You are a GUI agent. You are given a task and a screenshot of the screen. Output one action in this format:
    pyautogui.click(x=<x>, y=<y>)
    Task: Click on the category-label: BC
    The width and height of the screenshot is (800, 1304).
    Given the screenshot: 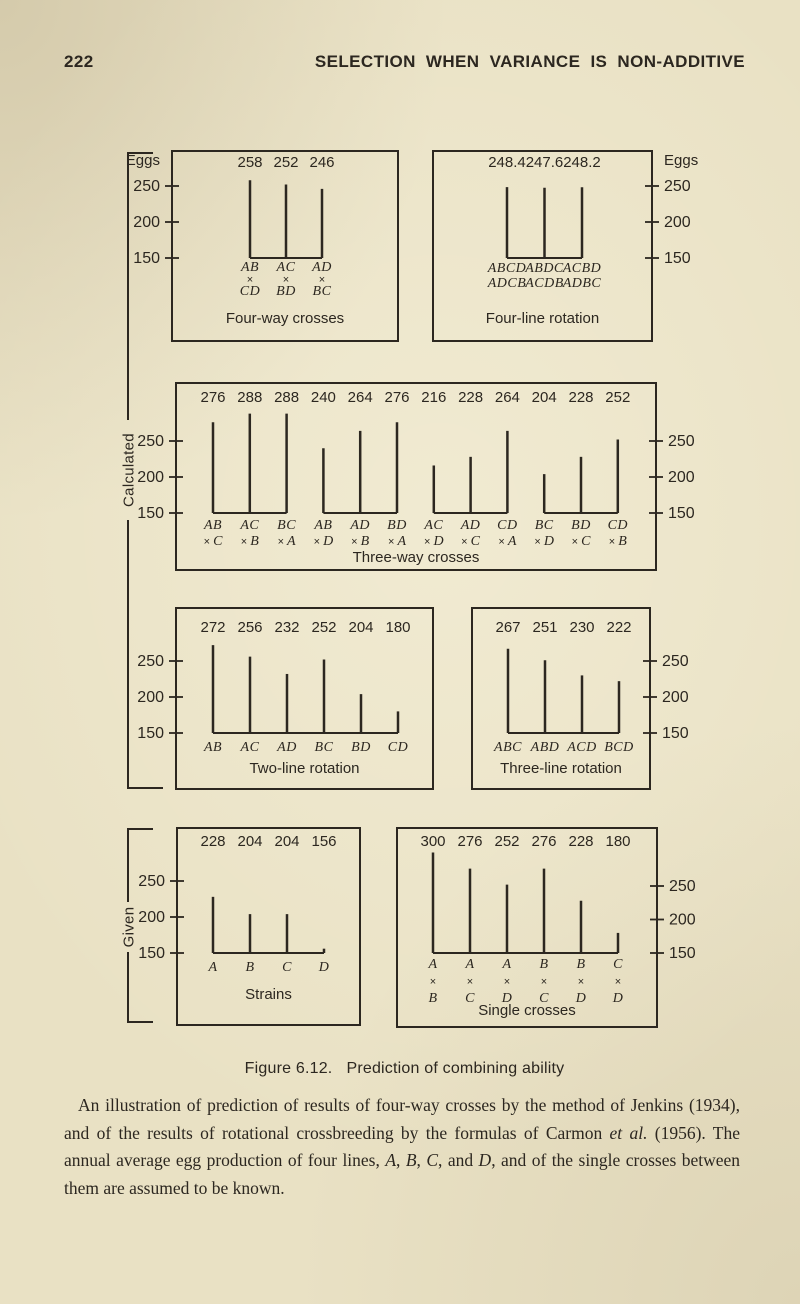 What is the action you would take?
    pyautogui.click(x=544, y=525)
    